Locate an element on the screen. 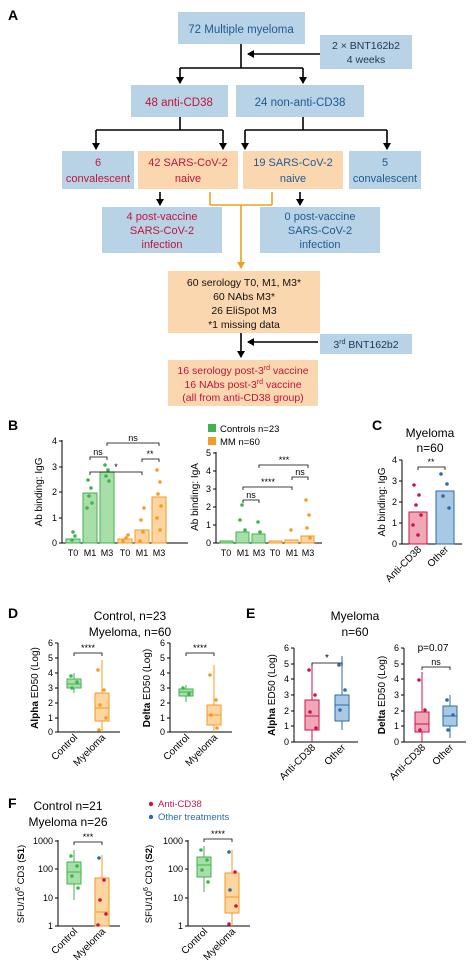 This screenshot has width=474, height=978. box-conv6-l2: convalescent is located at coordinates (98, 179).